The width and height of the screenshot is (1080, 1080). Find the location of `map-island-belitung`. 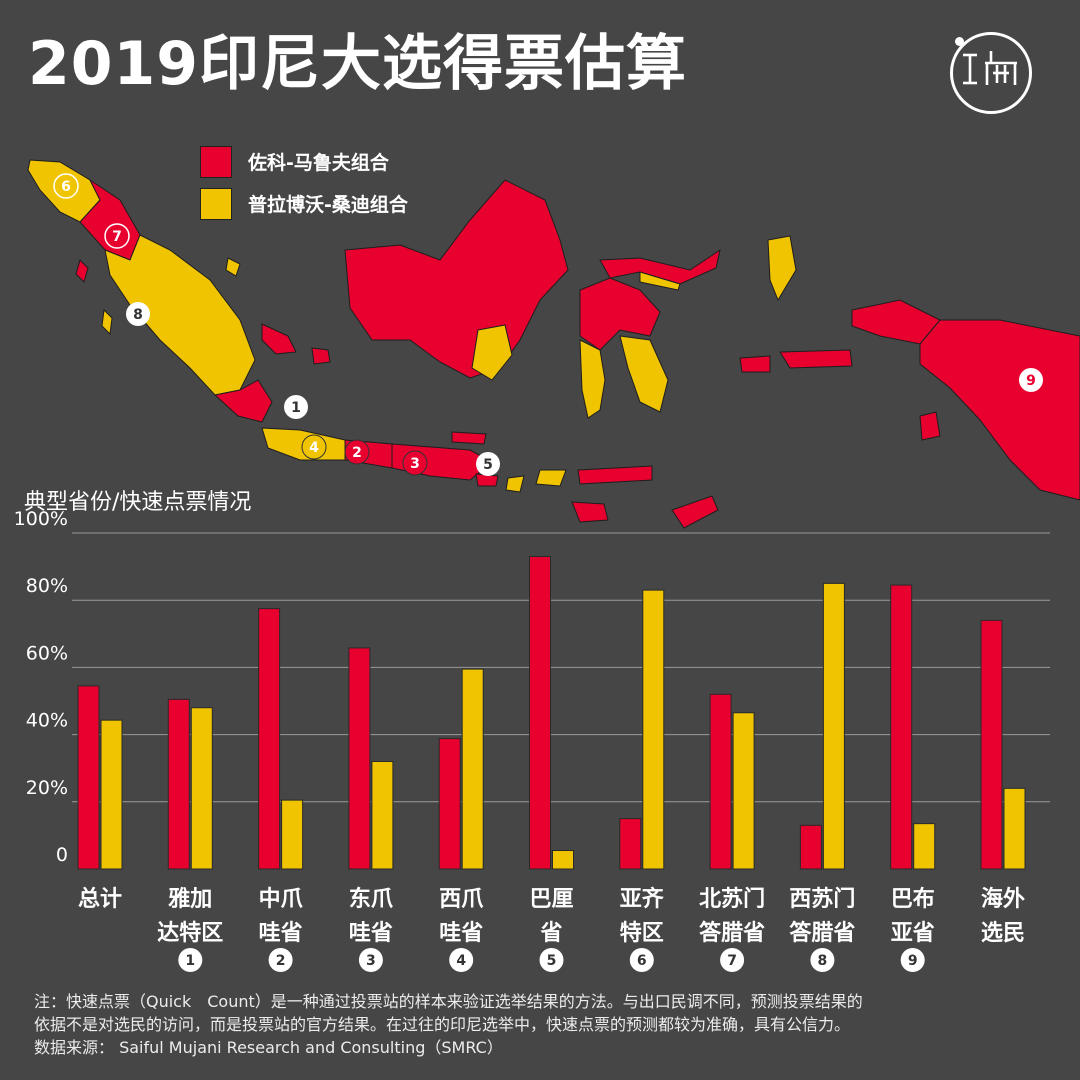

map-island-belitung is located at coordinates (321, 356).